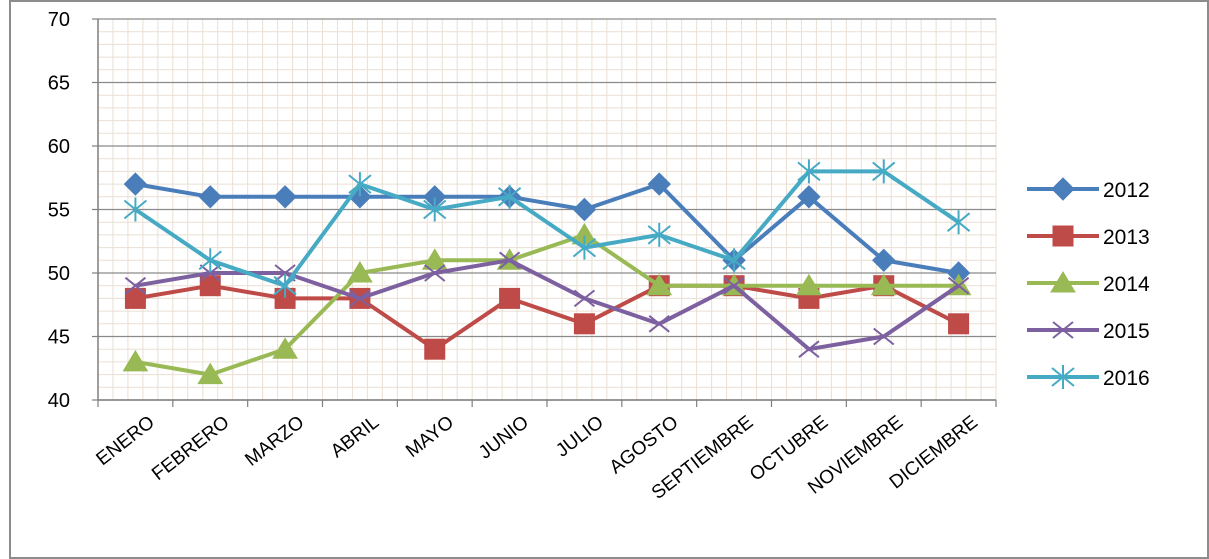  I want to click on legend: 2012 2013 2014 2015 2016, so click(1088, 283).